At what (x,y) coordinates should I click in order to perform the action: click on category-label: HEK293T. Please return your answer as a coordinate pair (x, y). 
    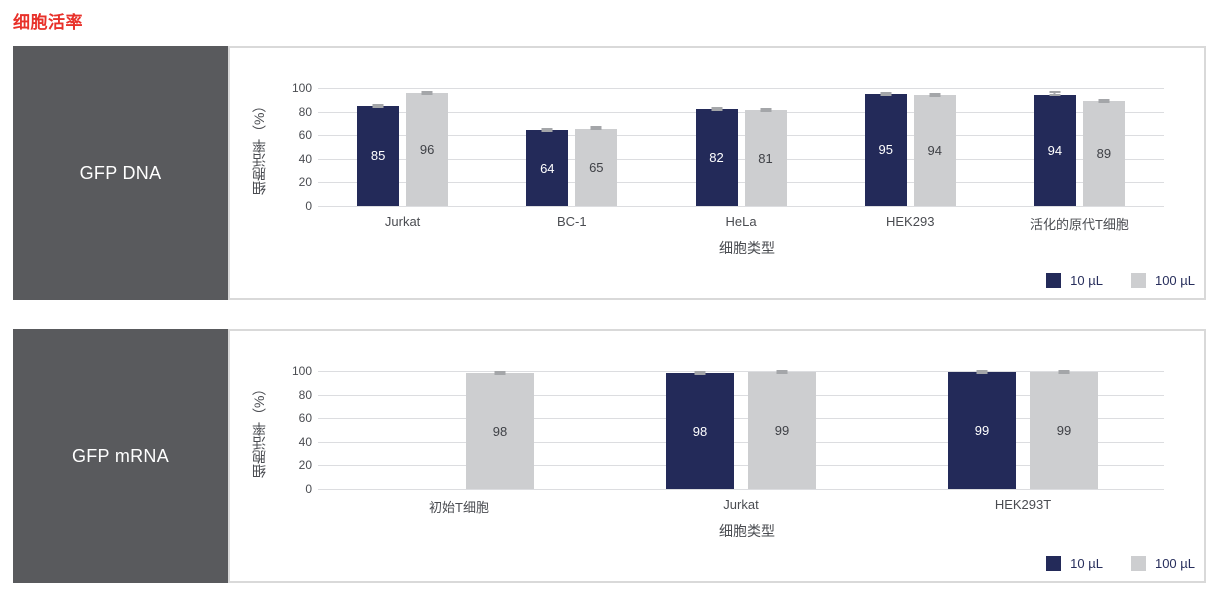
    Looking at the image, I should click on (1023, 504).